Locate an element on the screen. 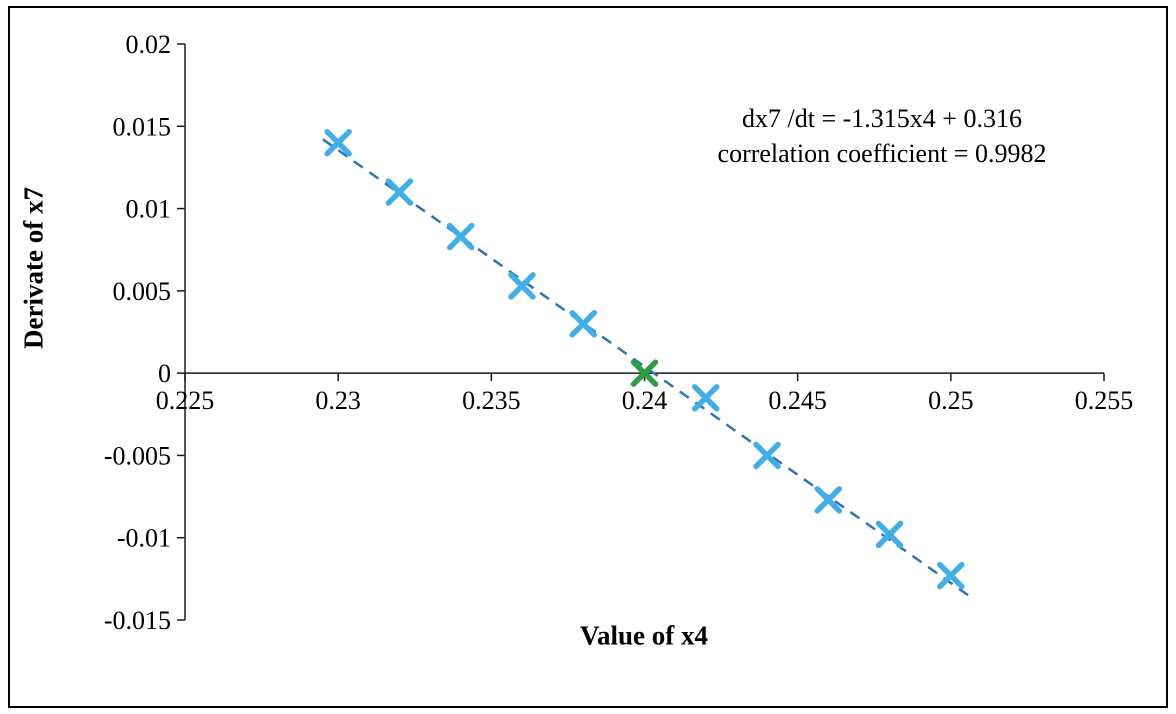 This screenshot has width=1176, height=714. x-tick-label: 0.23 is located at coordinates (338, 400).